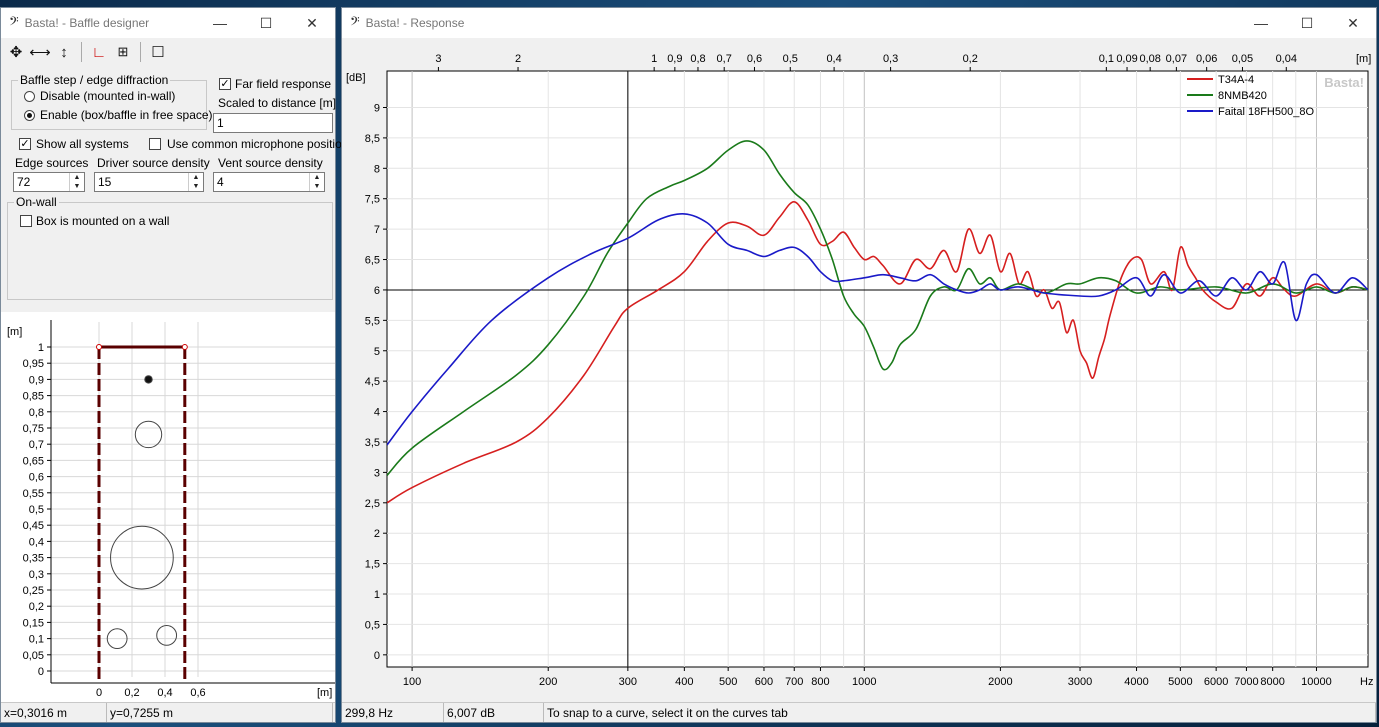 Image resolution: width=1379 pixels, height=727 pixels. What do you see at coordinates (697, 59) in the screenshot?
I see `chart-top-tick-label: 0,8` at bounding box center [697, 59].